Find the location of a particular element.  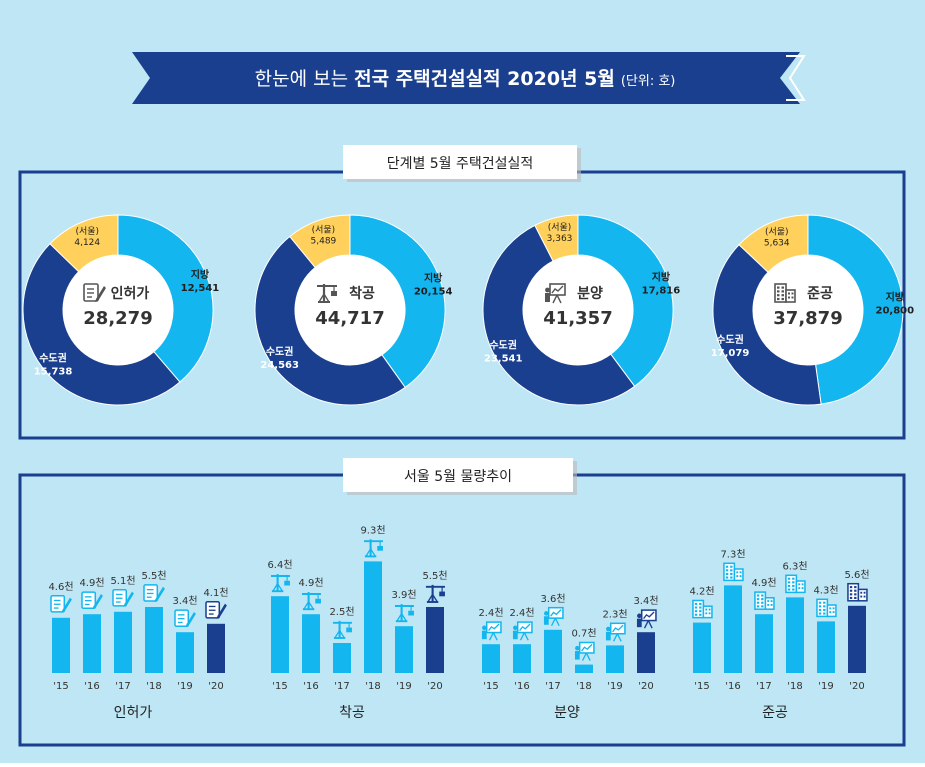

year-tick-label: '20 is located at coordinates (215, 686).